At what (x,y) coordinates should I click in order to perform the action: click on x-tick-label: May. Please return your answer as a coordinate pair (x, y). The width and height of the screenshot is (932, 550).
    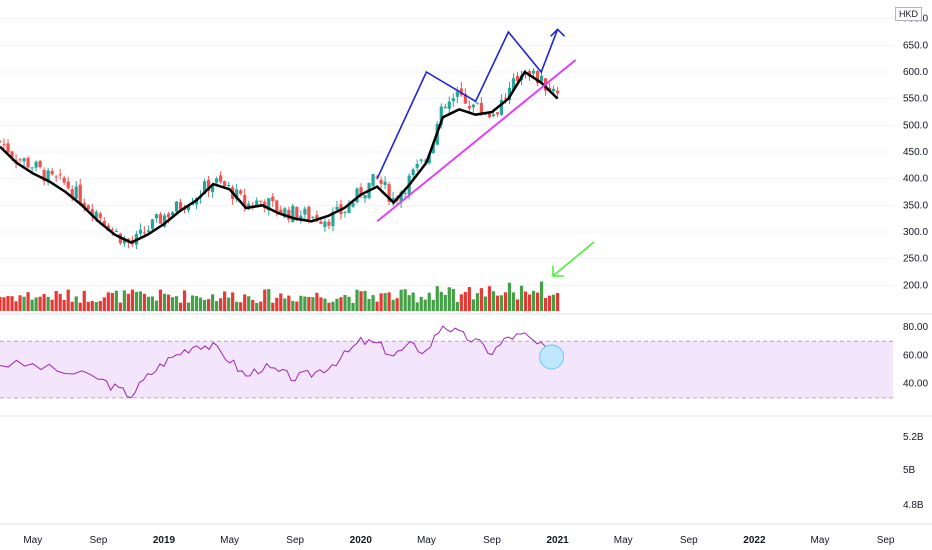
    Looking at the image, I should click on (229, 540).